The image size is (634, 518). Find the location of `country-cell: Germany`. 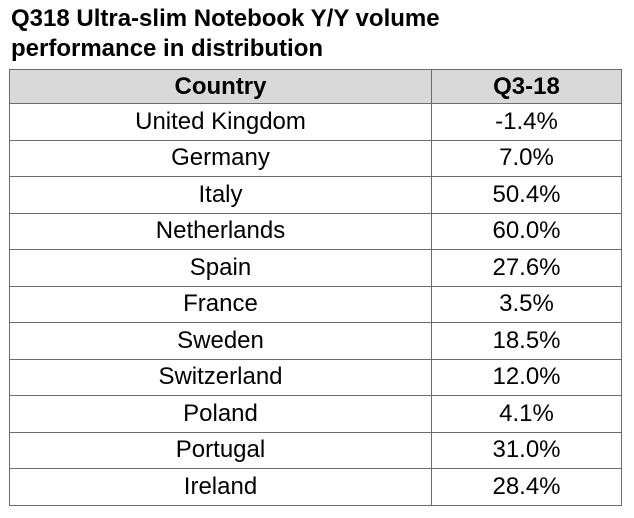

country-cell: Germany is located at coordinates (220, 158).